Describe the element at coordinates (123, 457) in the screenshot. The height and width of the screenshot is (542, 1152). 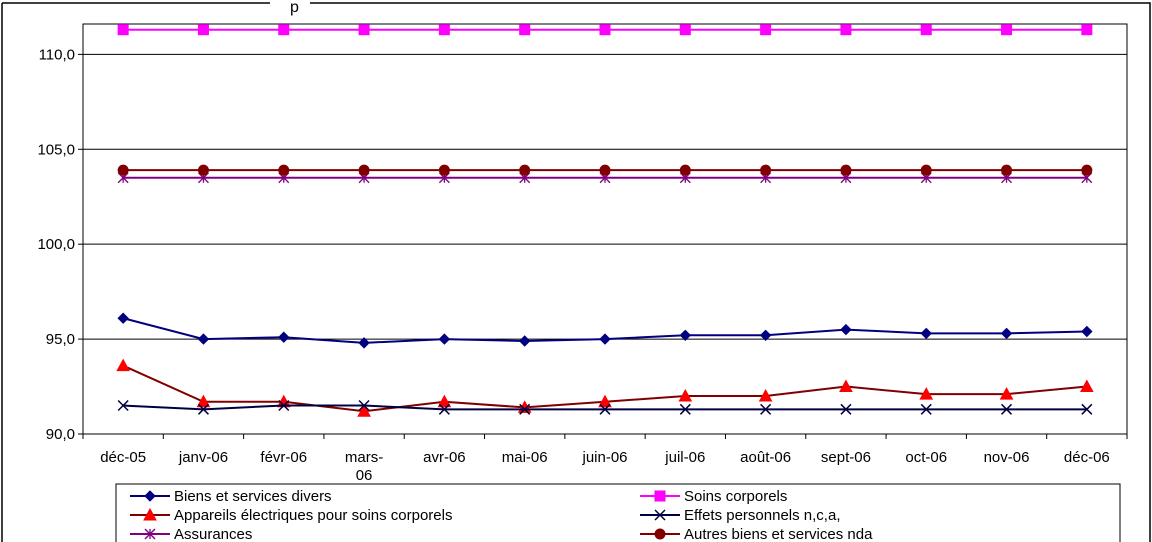
I see `x-tick-label: déc-05` at that location.